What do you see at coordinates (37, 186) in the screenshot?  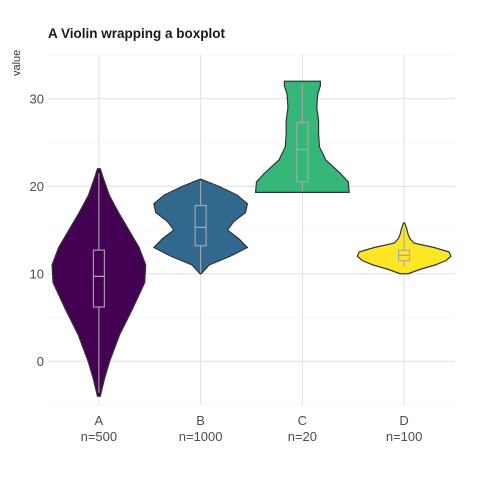 I see `y-tick-label: 20` at bounding box center [37, 186].